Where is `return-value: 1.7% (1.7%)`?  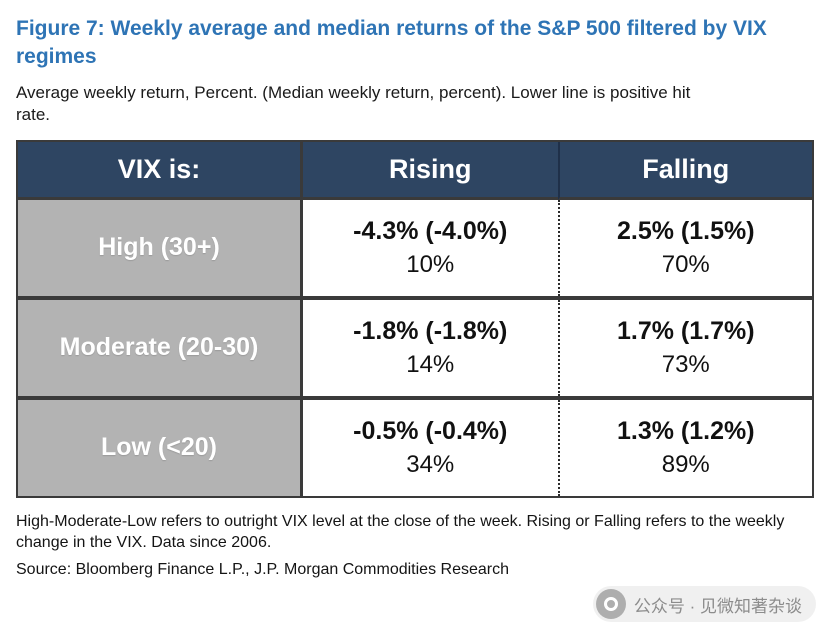 return-value: 1.7% (1.7%) is located at coordinates (685, 330).